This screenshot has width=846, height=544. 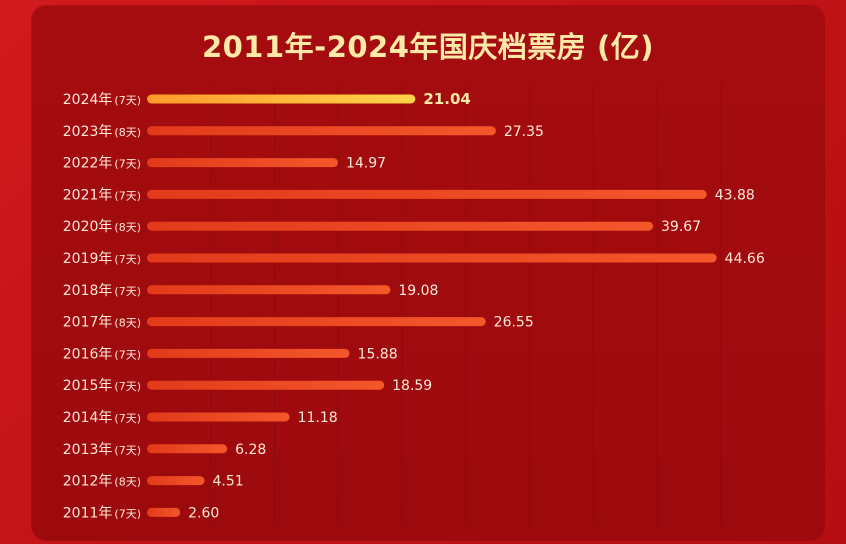 What do you see at coordinates (88, 323) in the screenshot?
I see `category-year: 2017年` at bounding box center [88, 323].